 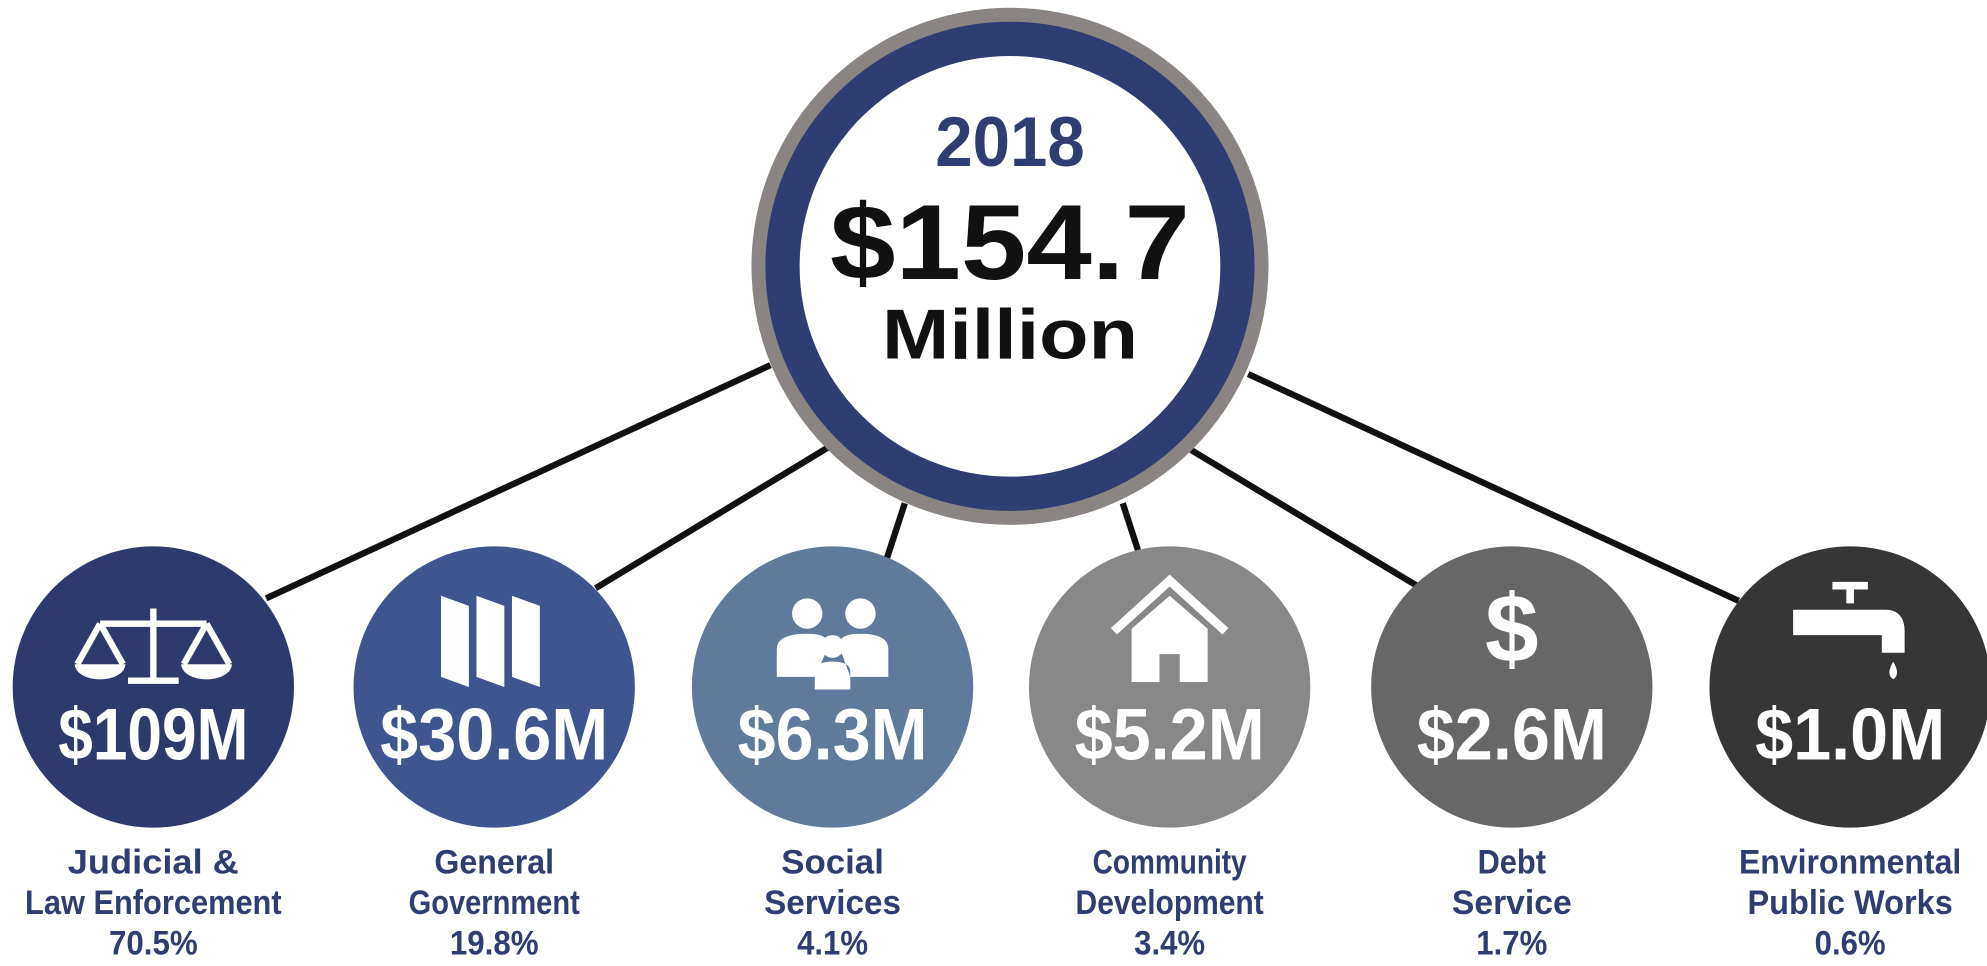 What do you see at coordinates (1010, 242) in the screenshot?
I see `total-amount: $154.7` at bounding box center [1010, 242].